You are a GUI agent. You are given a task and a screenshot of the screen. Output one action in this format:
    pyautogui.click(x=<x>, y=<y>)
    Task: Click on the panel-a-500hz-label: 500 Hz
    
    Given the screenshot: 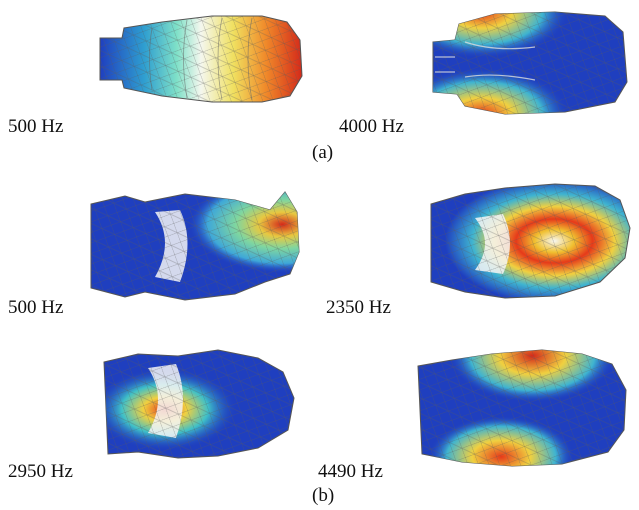 What is the action you would take?
    pyautogui.click(x=36, y=126)
    